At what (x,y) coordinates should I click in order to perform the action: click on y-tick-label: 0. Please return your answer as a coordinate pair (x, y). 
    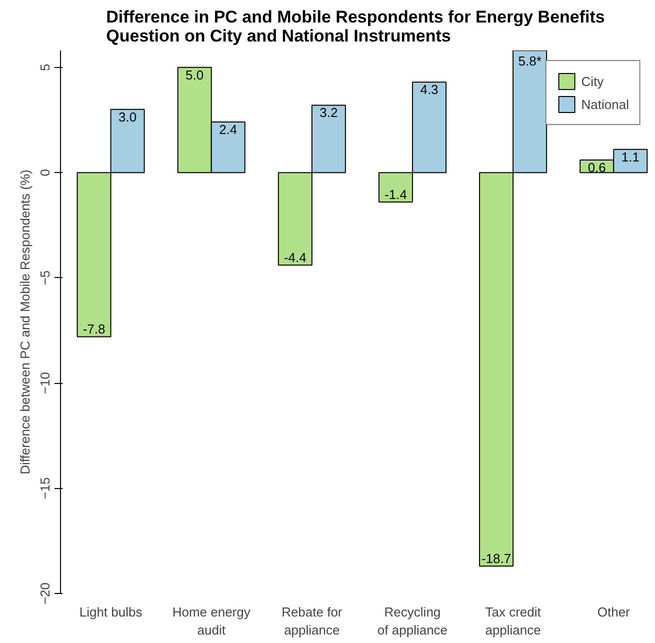
    Looking at the image, I should click on (45, 172).